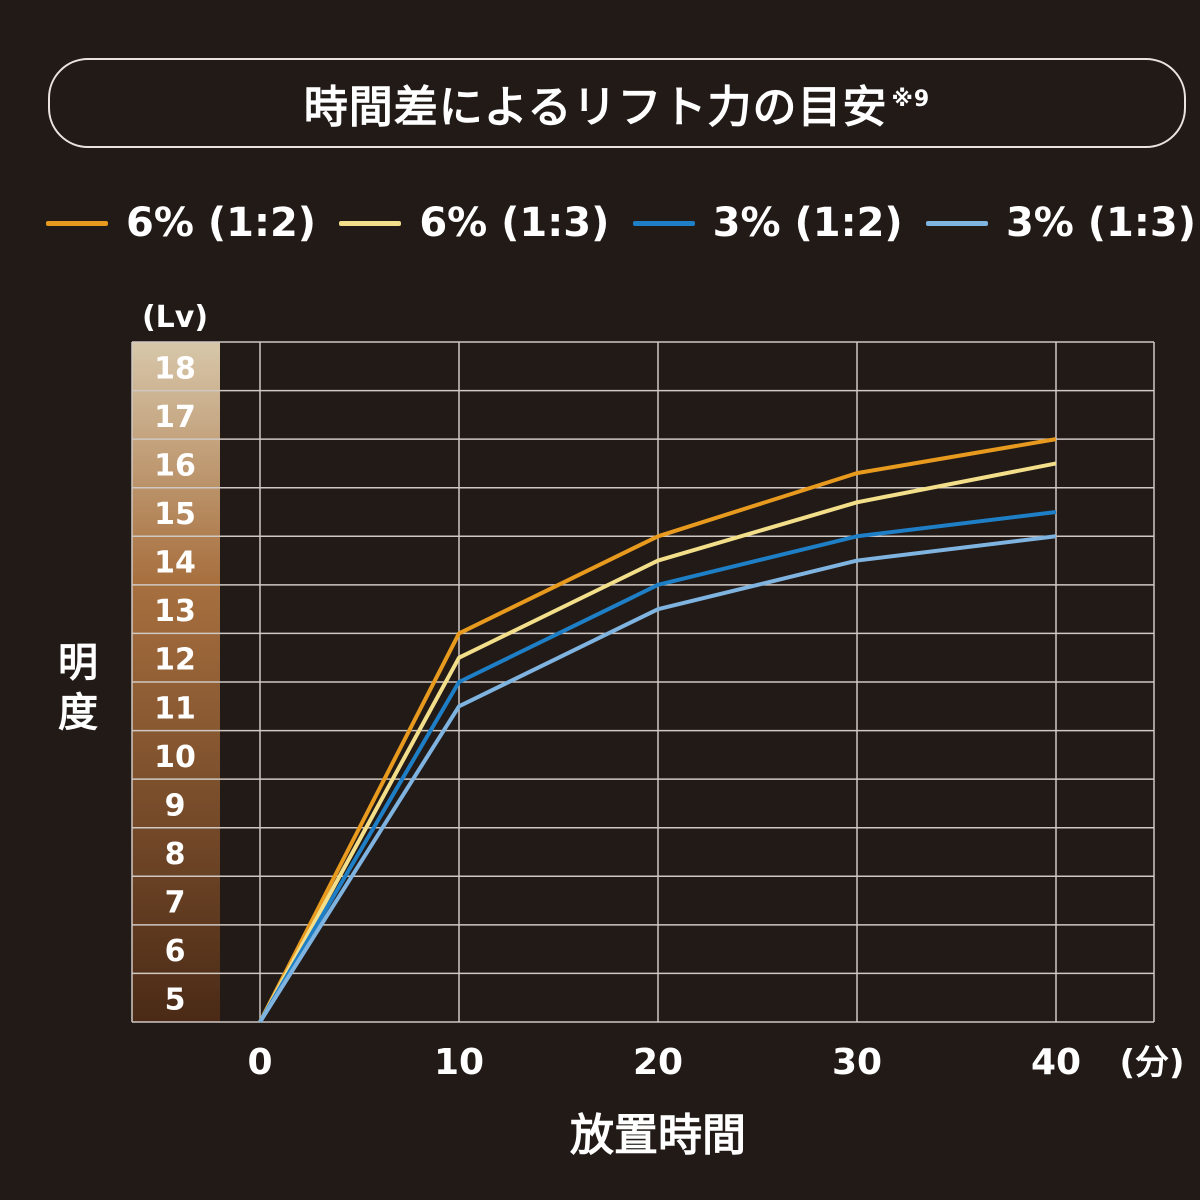  What do you see at coordinates (259, 1062) in the screenshot?
I see `x-tick-label: 0` at bounding box center [259, 1062].